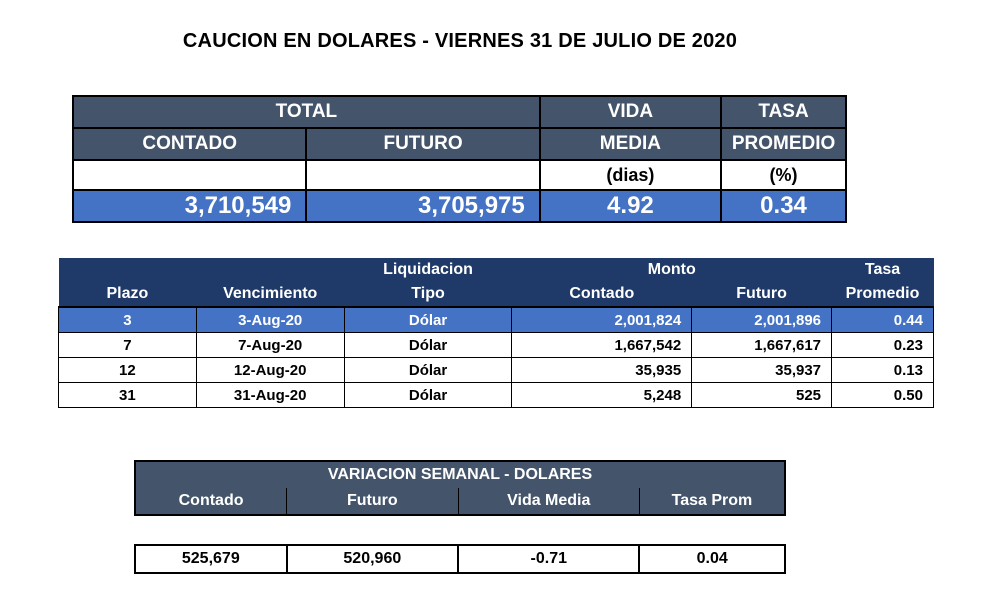 The height and width of the screenshot is (594, 981). Describe the element at coordinates (127, 319) in the screenshot. I see `plazo-cell: 3` at that location.